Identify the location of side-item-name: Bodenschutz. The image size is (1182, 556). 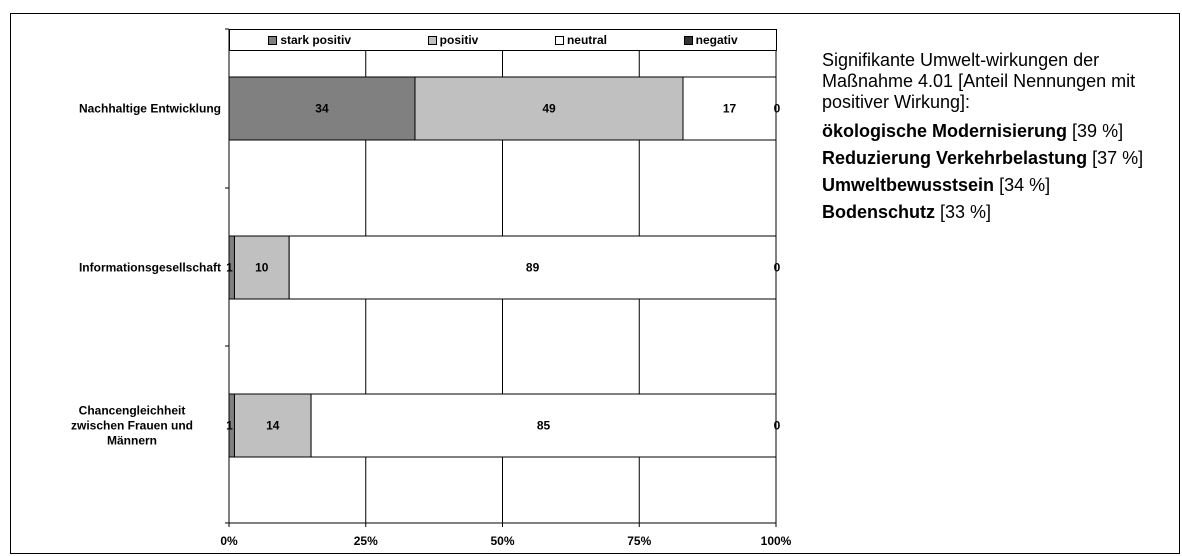
(879, 212).